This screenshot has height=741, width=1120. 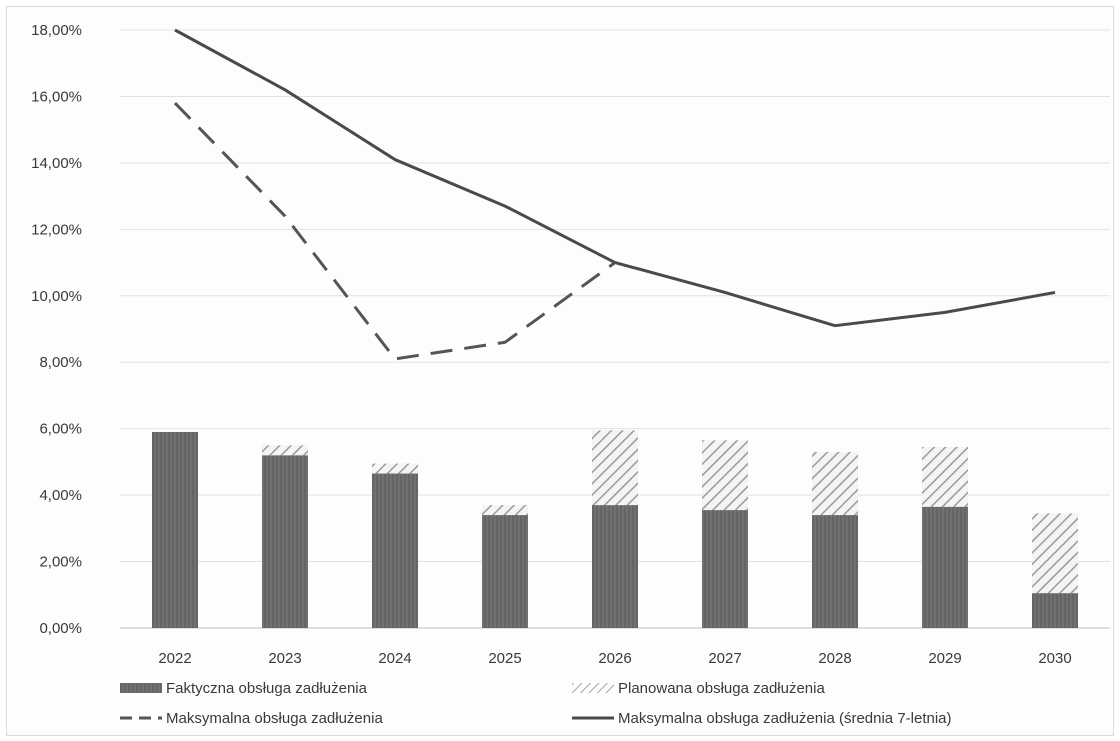 What do you see at coordinates (56, 229) in the screenshot?
I see `y-tick-label: 12,00%` at bounding box center [56, 229].